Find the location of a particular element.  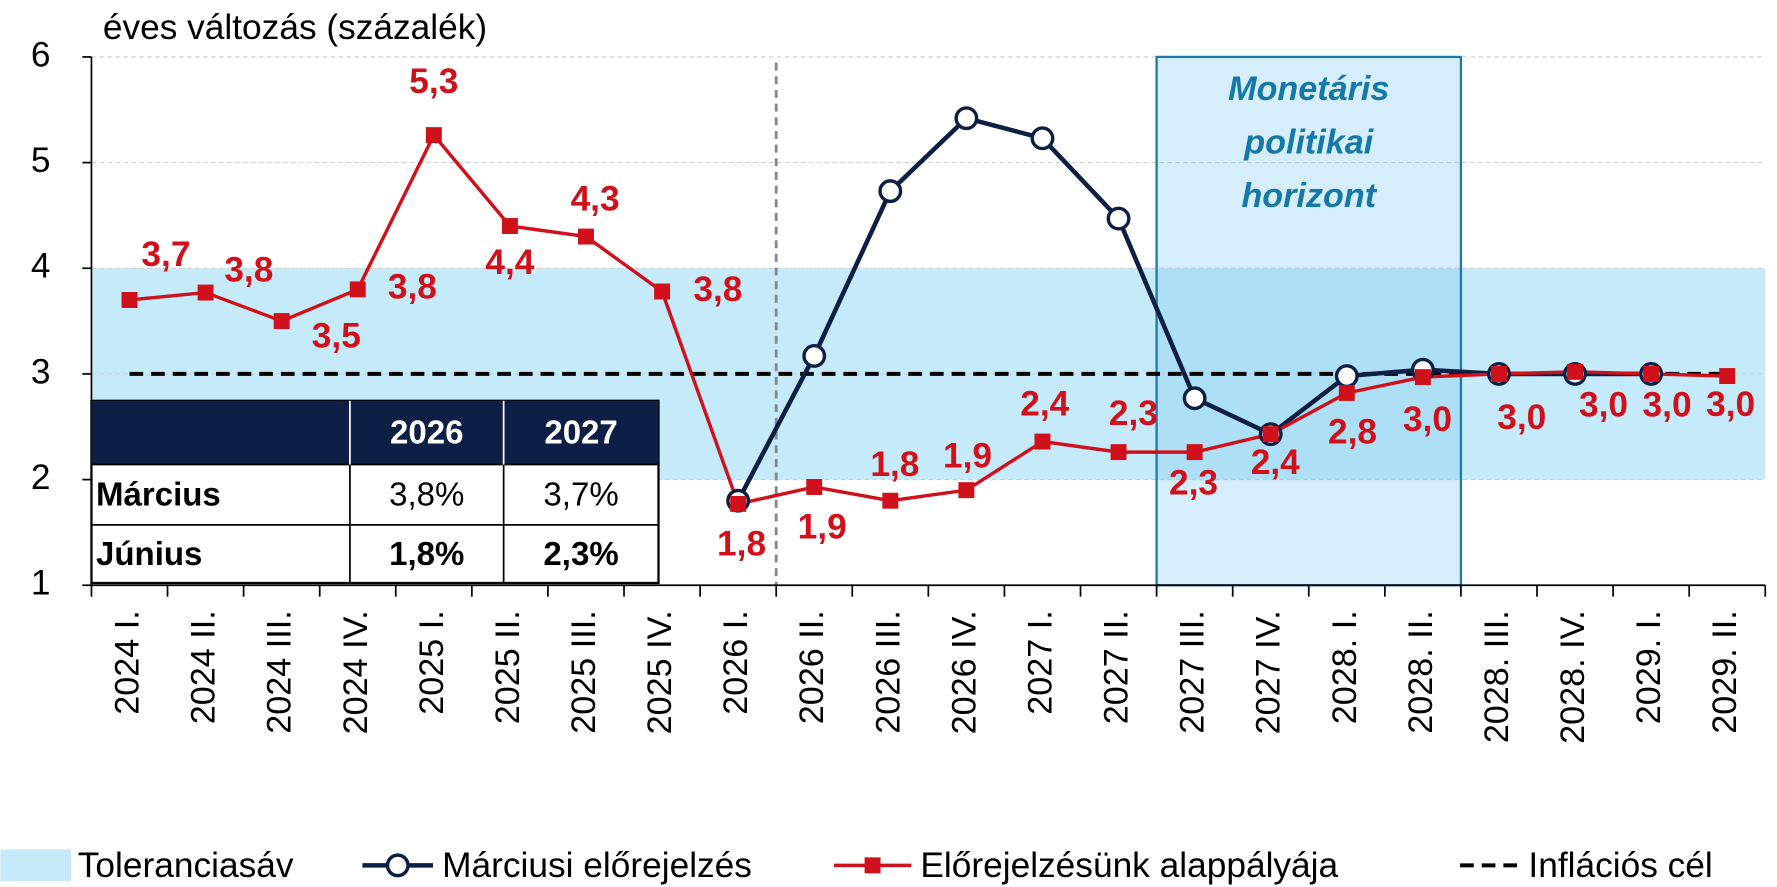

x-tick-label: 2029. II. is located at coordinates (1725, 671).